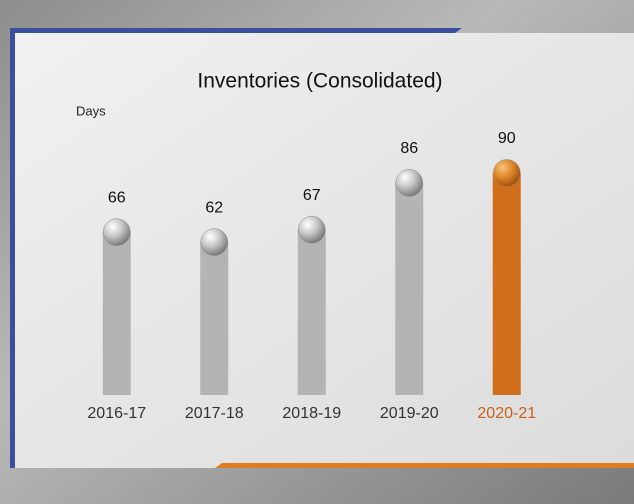  What do you see at coordinates (12, 250) in the screenshot?
I see `panel-left-border` at bounding box center [12, 250].